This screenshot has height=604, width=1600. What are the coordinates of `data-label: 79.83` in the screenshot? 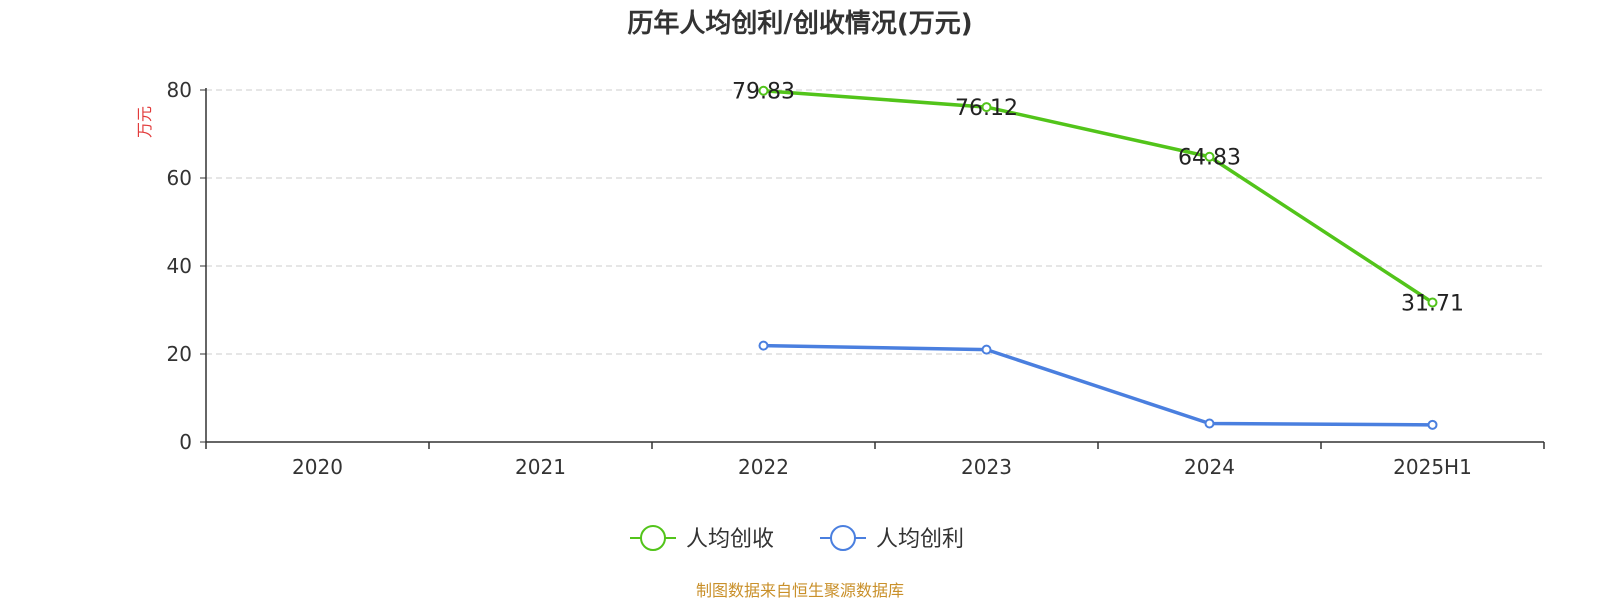 It's located at (763, 92).